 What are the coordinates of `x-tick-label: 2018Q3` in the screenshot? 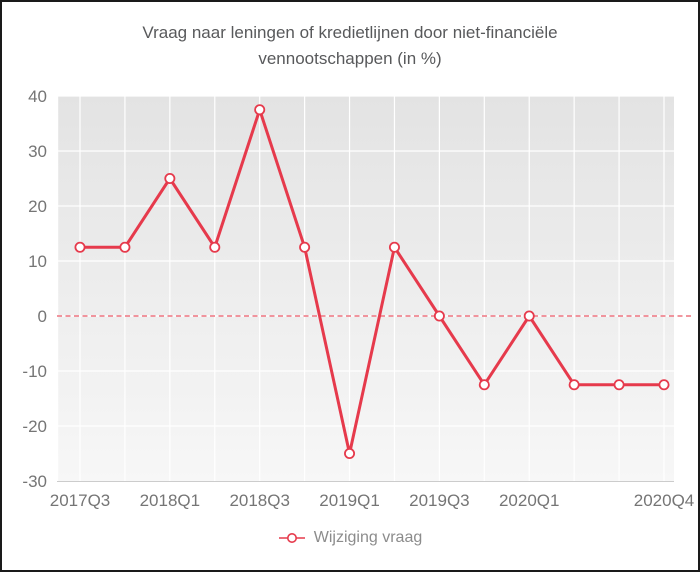 It's located at (259, 500).